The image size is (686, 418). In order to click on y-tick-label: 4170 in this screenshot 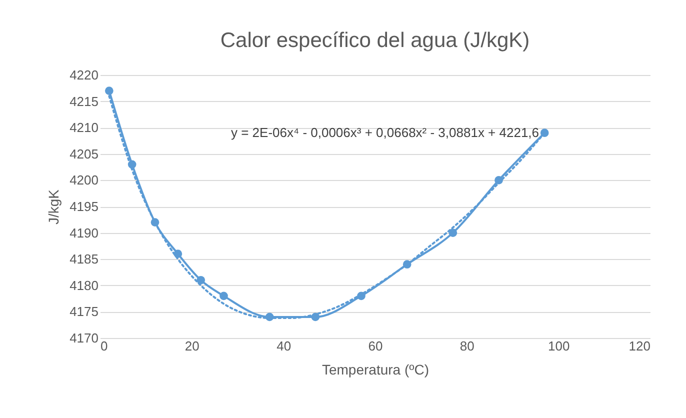, I will do `click(84, 338)`.